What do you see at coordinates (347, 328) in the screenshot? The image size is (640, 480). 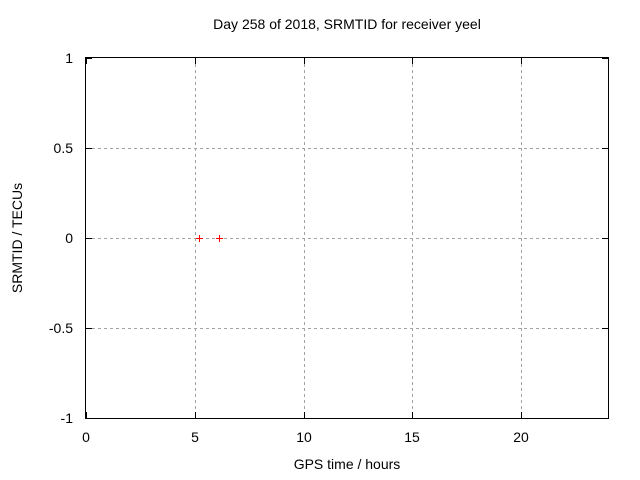 I see `gridline-y--0.5` at bounding box center [347, 328].